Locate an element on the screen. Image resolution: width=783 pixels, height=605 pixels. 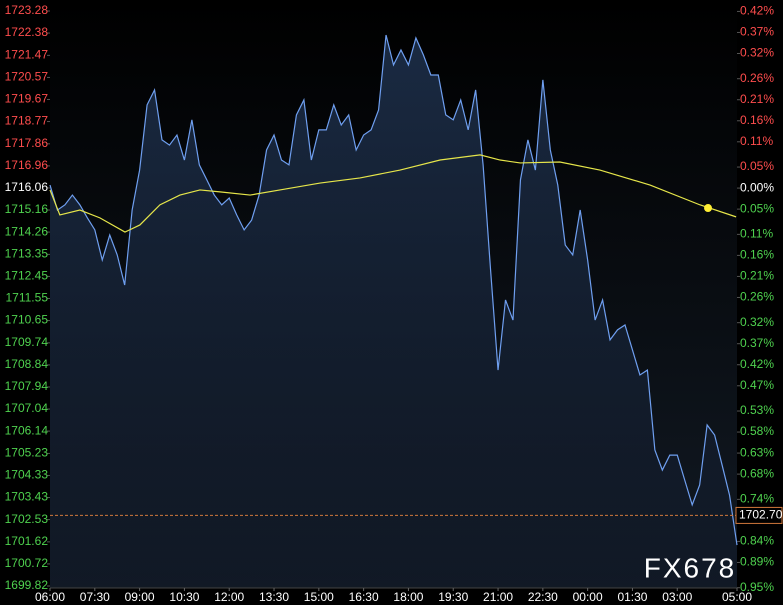
watermark: FX678 is located at coordinates (690, 567).